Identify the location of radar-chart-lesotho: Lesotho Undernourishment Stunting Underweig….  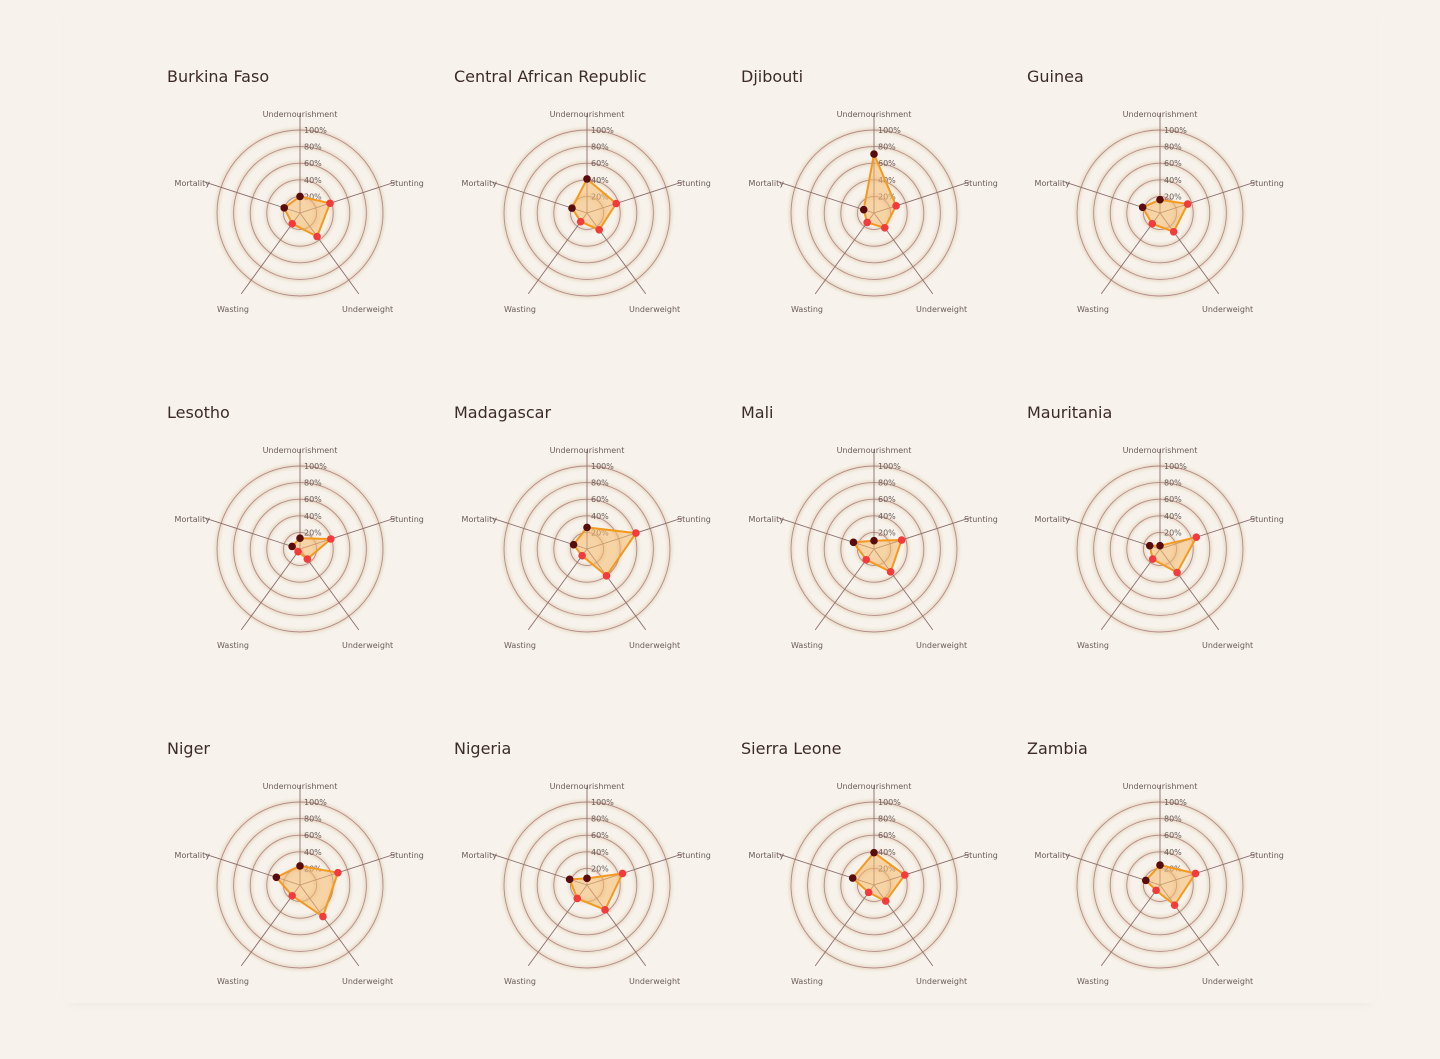
(307, 563).